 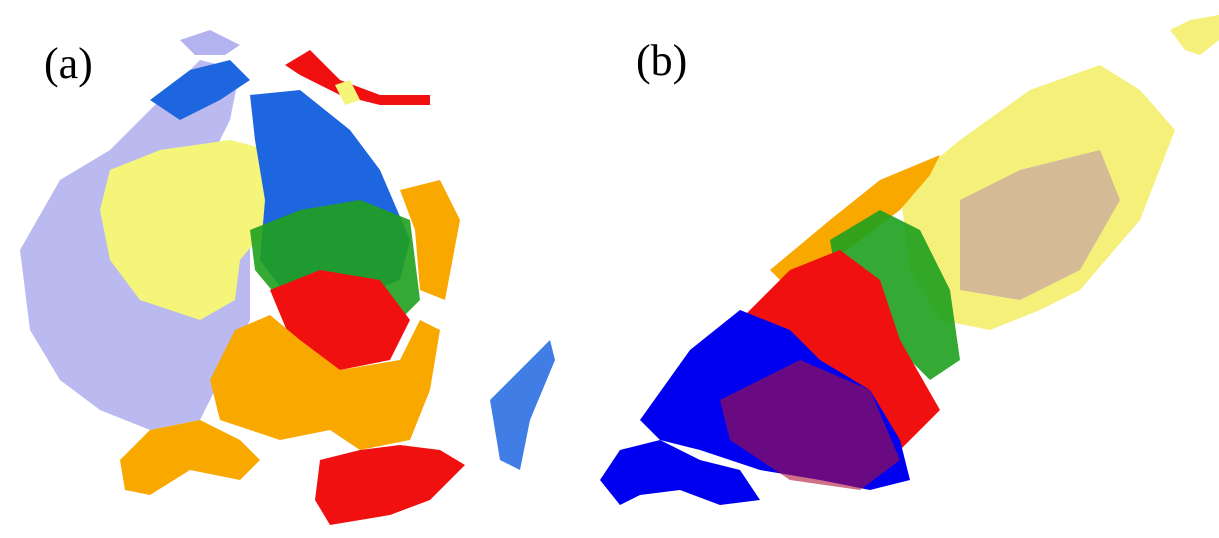 I want to click on blue-right-fragment, so click(x=522, y=405).